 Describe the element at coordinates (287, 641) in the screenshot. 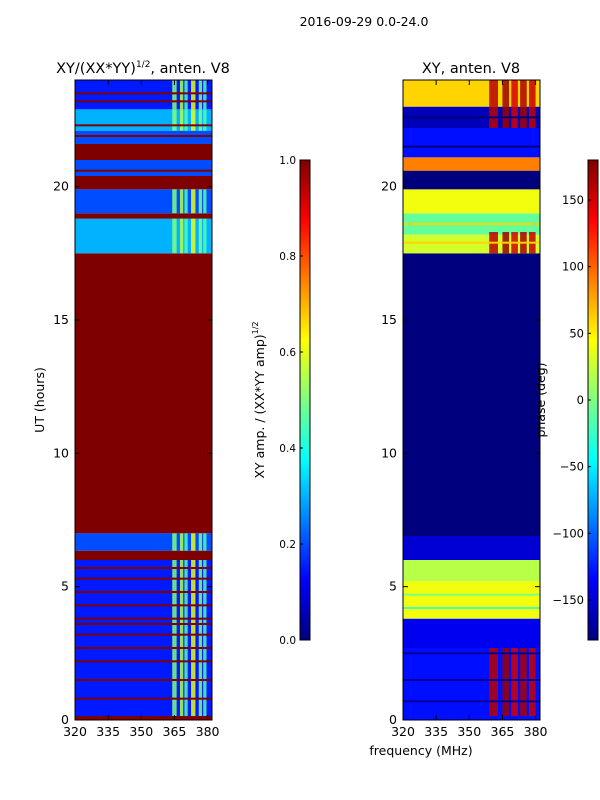

I see `colorbar-tick-label: 0.0` at that location.